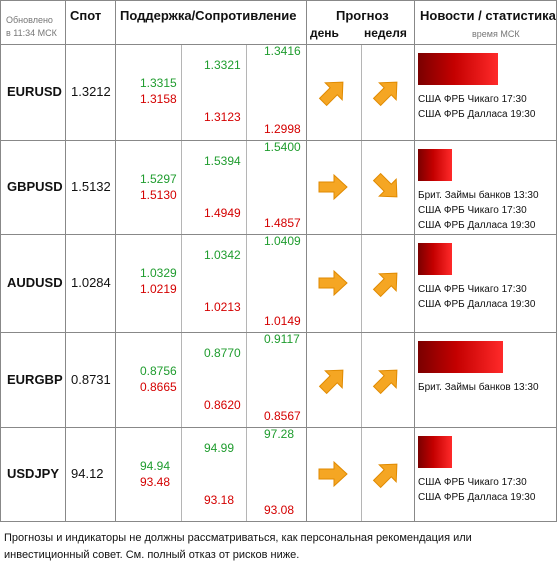  I want to click on currency-pair-label: EURGBP, so click(35, 379).